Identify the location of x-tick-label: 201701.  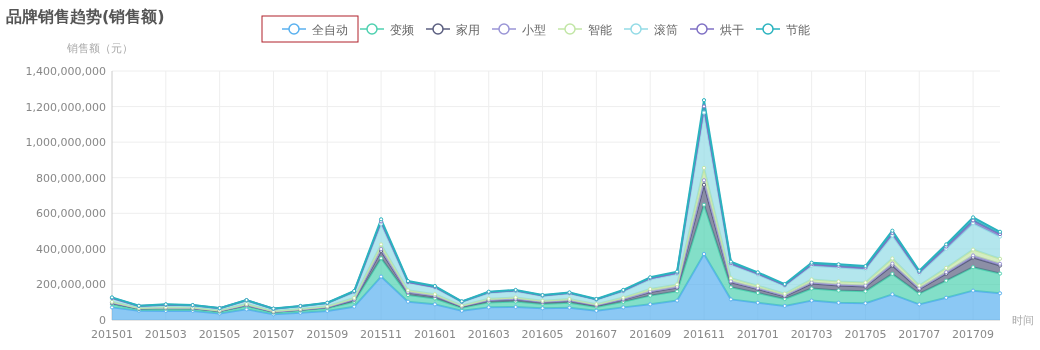
(757, 334).